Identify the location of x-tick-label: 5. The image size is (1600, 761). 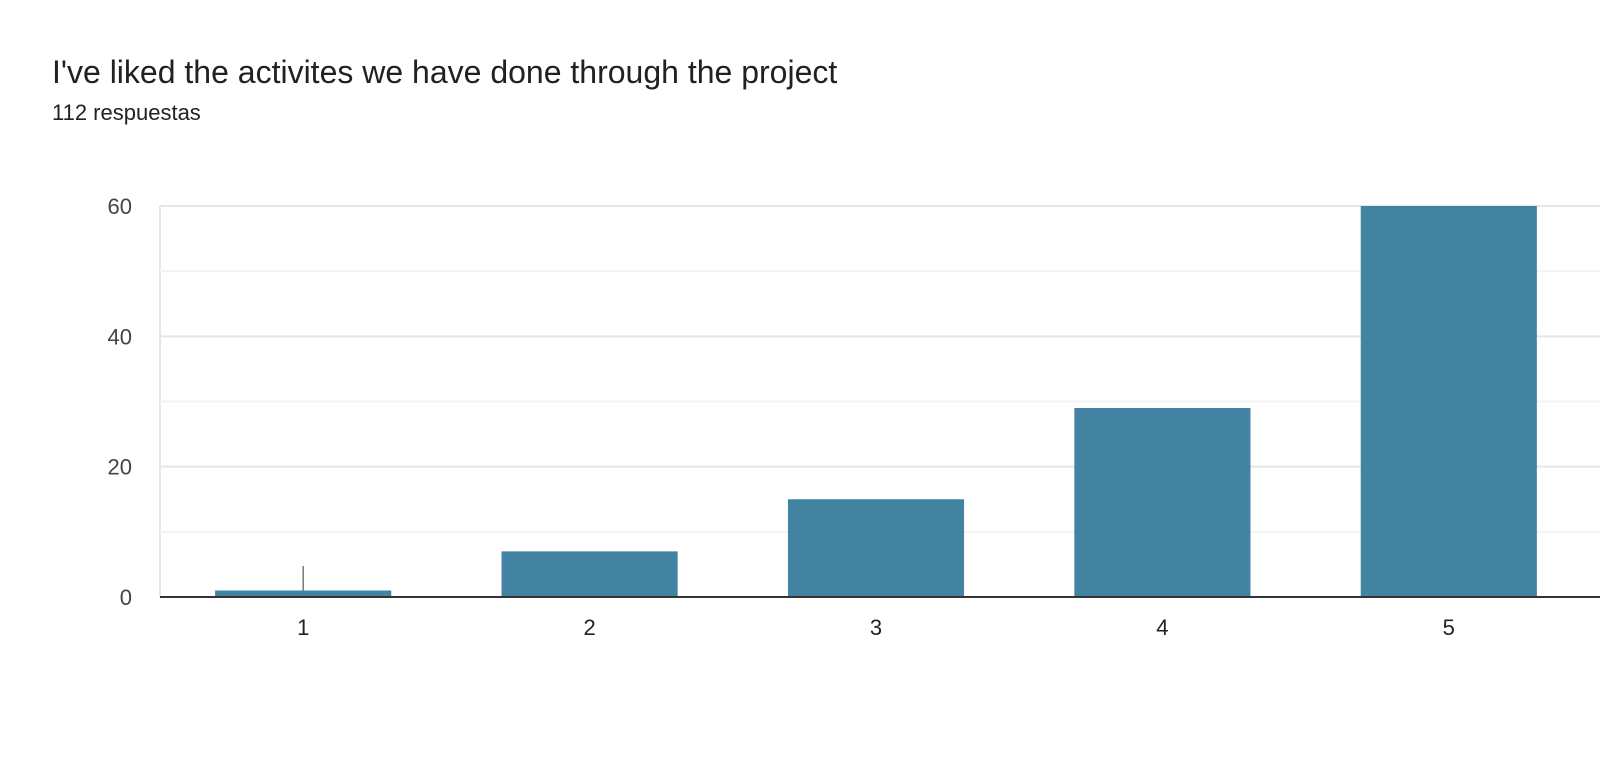
(1449, 627).